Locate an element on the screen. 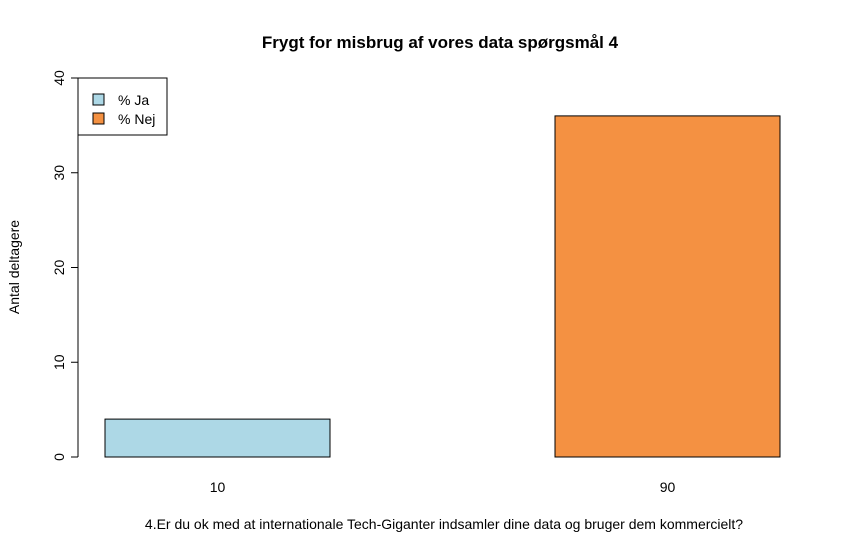 The height and width of the screenshot is (555, 848). y-tick-label: 40 is located at coordinates (59, 78).